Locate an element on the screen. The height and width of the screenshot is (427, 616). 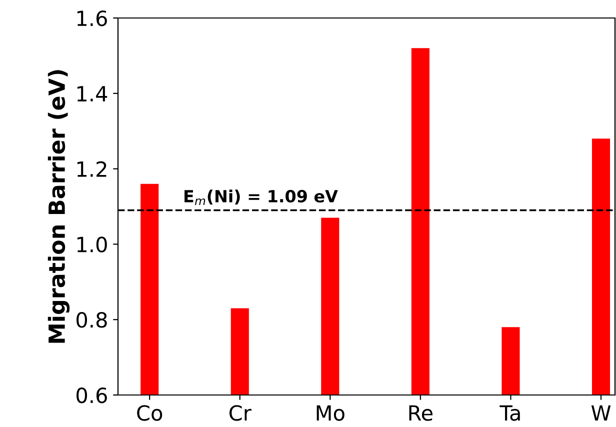
x-tick-label: Ta is located at coordinates (510, 413).